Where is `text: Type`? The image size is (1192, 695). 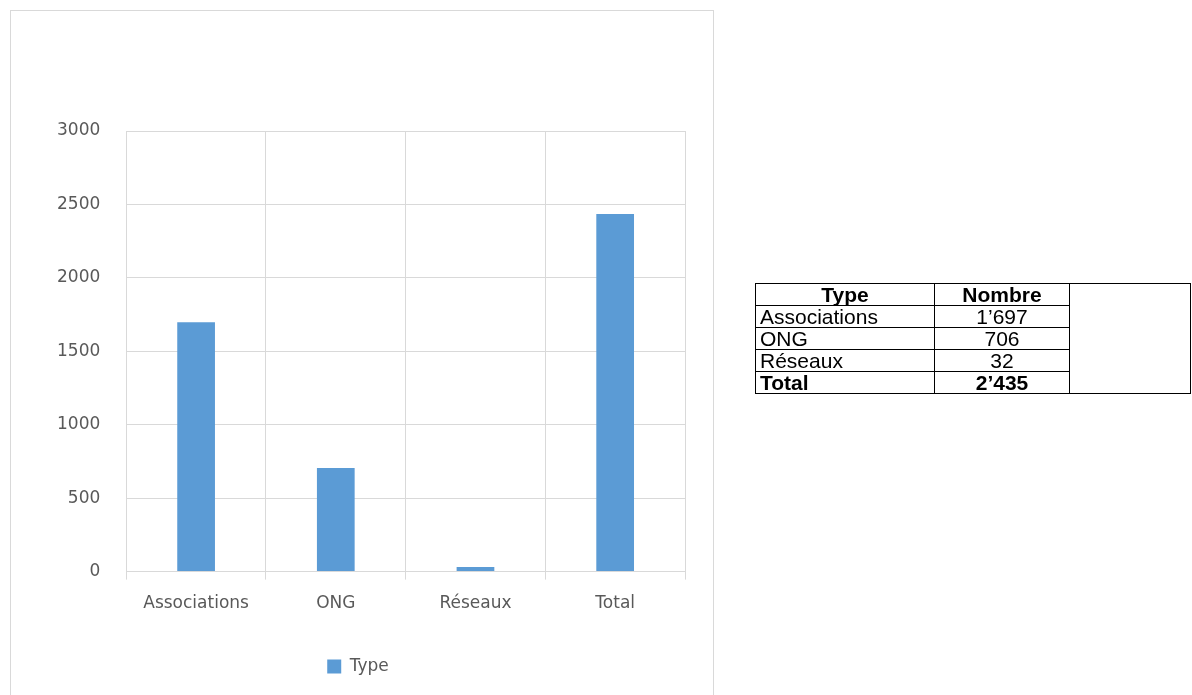 text: Type is located at coordinates (845, 294).